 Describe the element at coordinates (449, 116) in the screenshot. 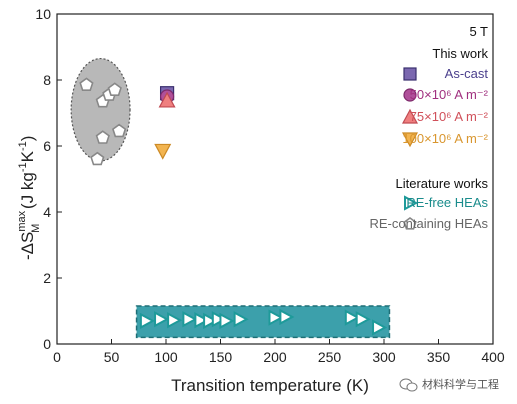

I see `legend-label: 75×10⁶ A m⁻²` at that location.